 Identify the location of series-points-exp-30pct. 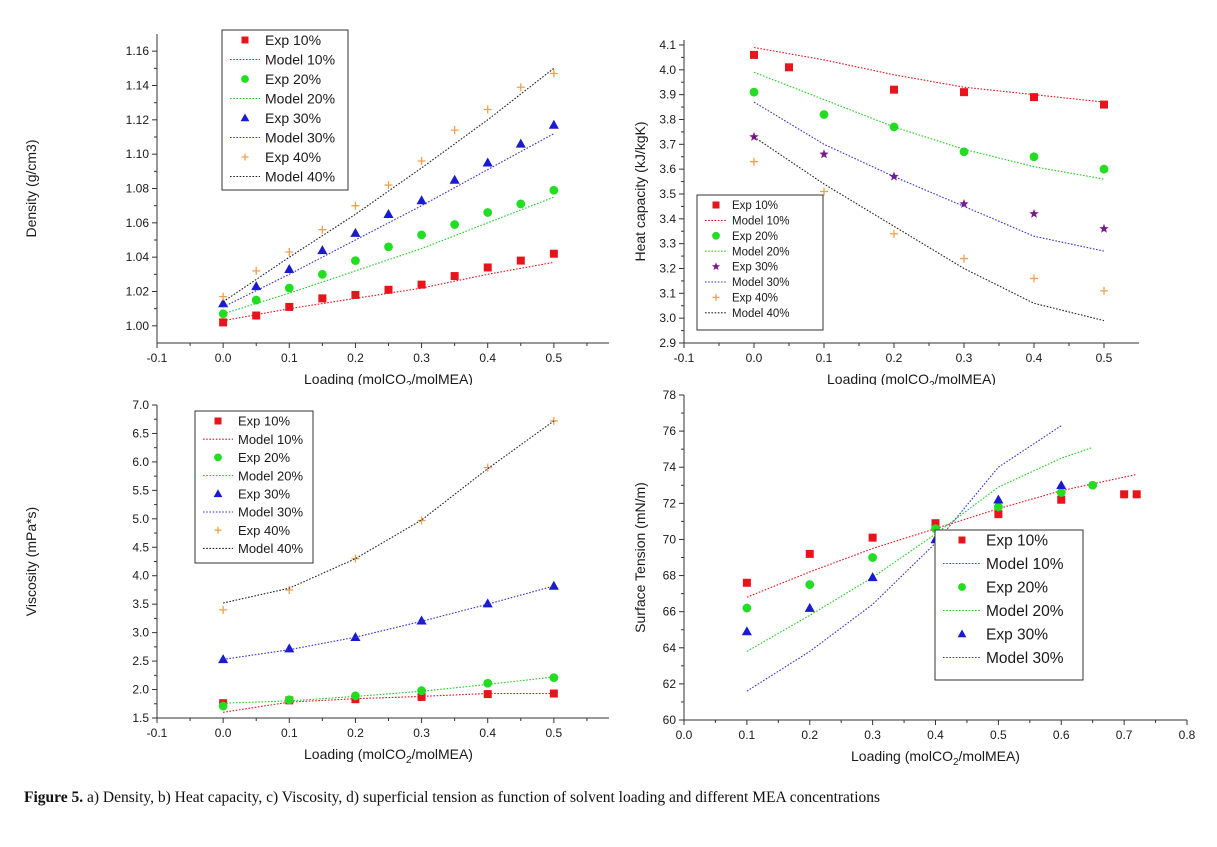
(388, 622).